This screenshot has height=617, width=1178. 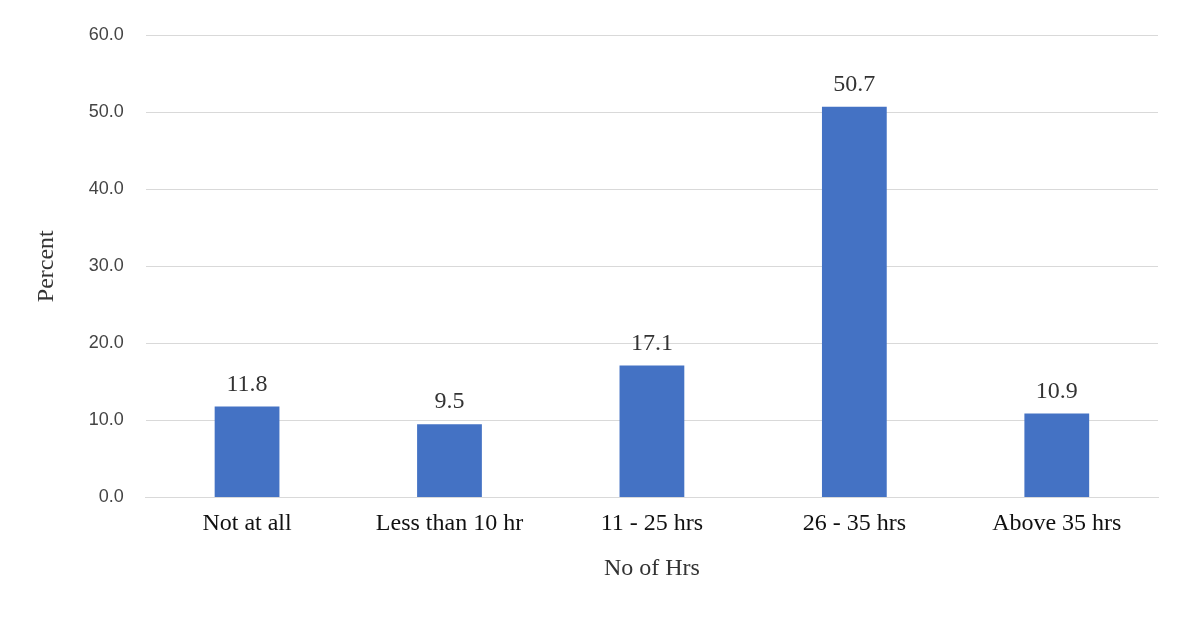 What do you see at coordinates (247, 522) in the screenshot?
I see `x-tick-label: Not at all` at bounding box center [247, 522].